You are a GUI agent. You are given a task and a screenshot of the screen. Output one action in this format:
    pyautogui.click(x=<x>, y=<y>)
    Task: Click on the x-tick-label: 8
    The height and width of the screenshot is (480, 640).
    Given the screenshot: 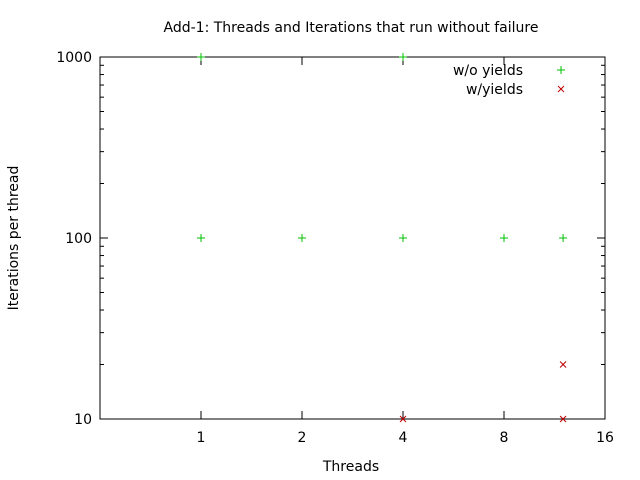 What is the action you would take?
    pyautogui.click(x=504, y=438)
    